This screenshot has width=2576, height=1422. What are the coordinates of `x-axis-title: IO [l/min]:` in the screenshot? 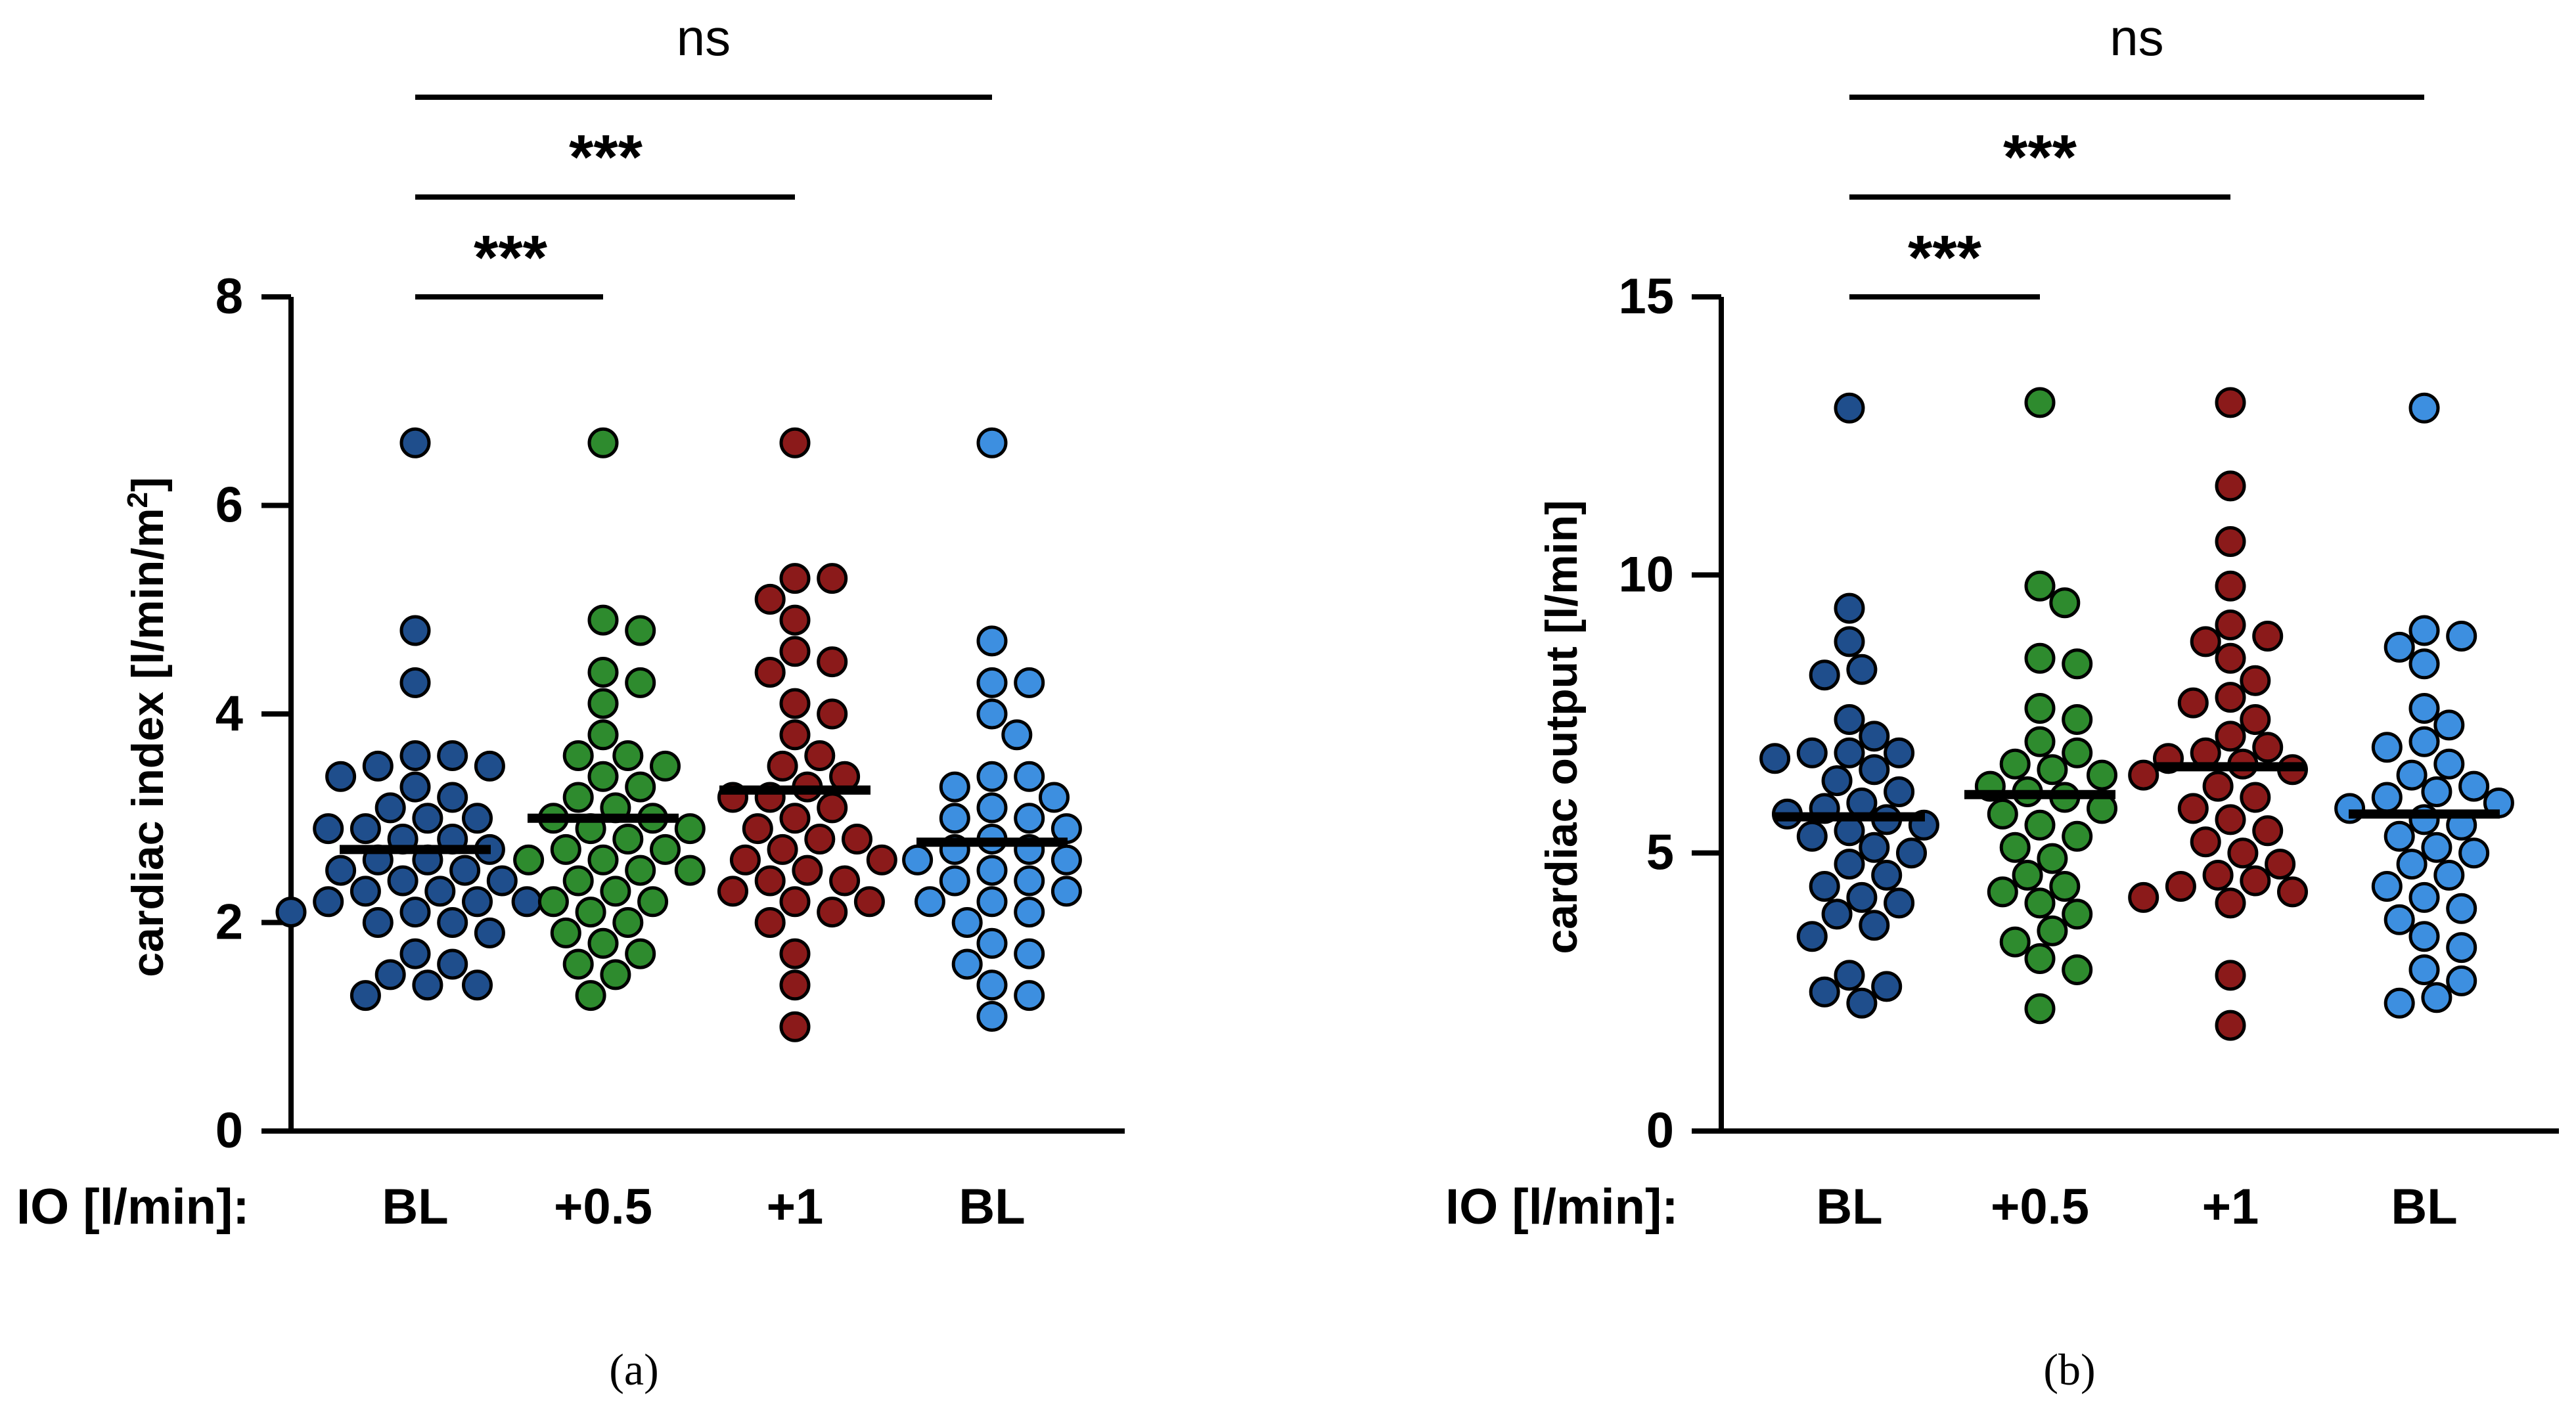 It's located at (1562, 1207).